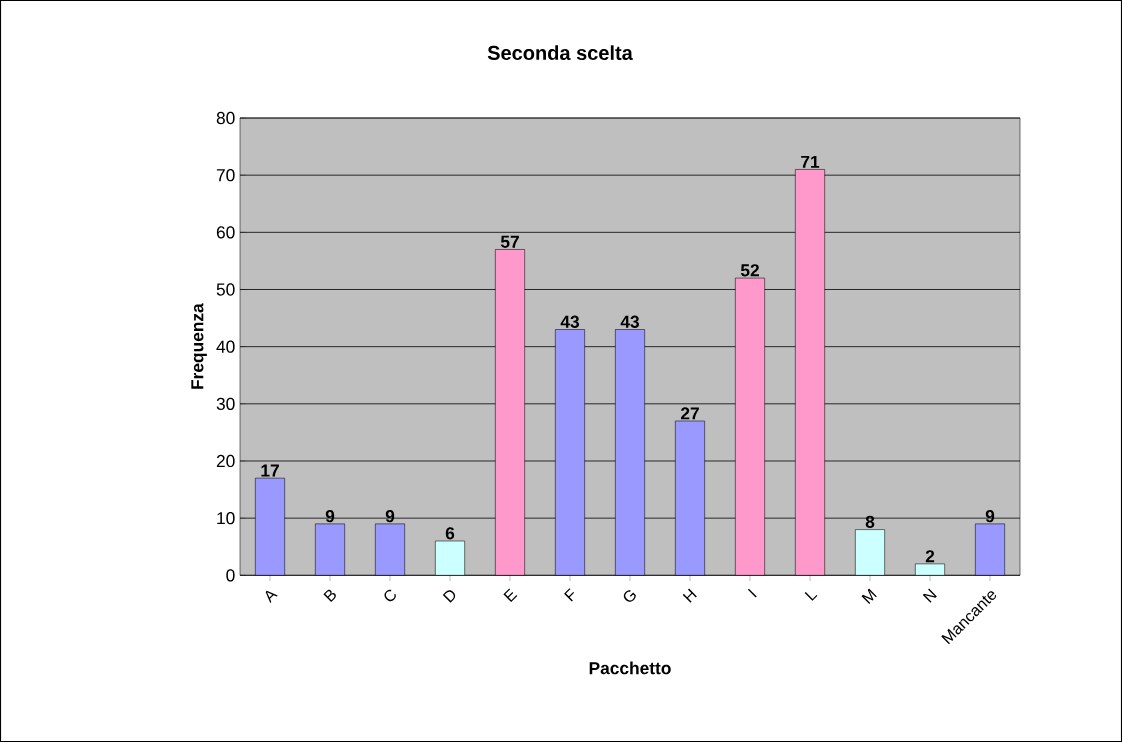  Describe the element at coordinates (390, 595) in the screenshot. I see `x-tick-label: C` at that location.